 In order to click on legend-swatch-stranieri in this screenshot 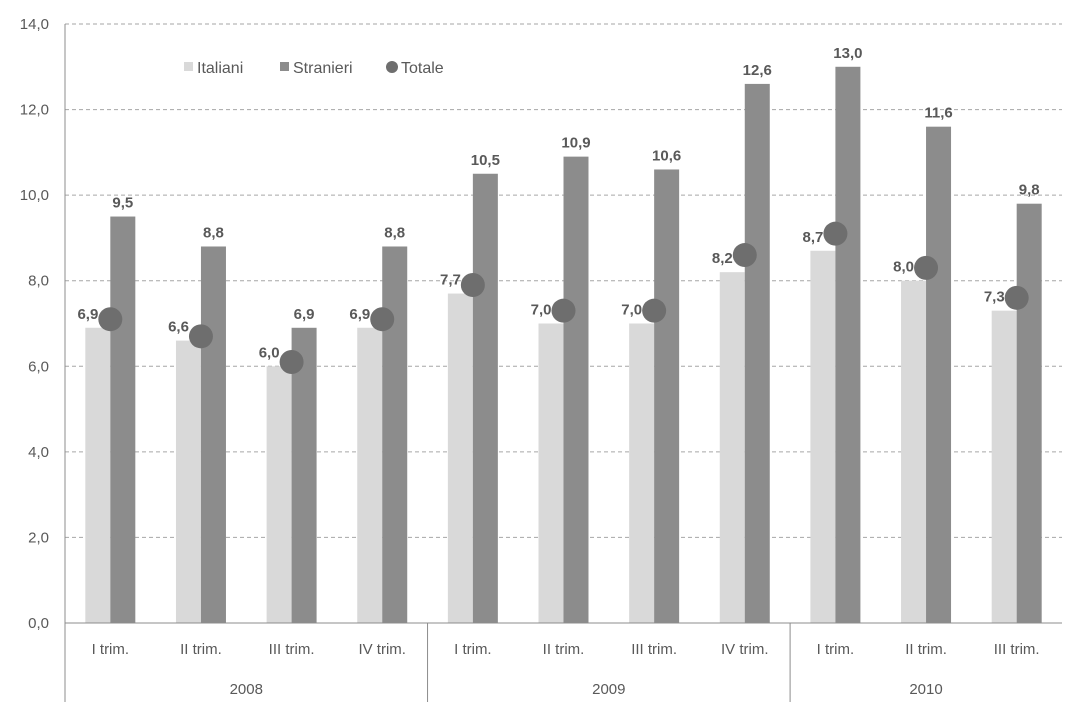, I will do `click(284, 66)`.